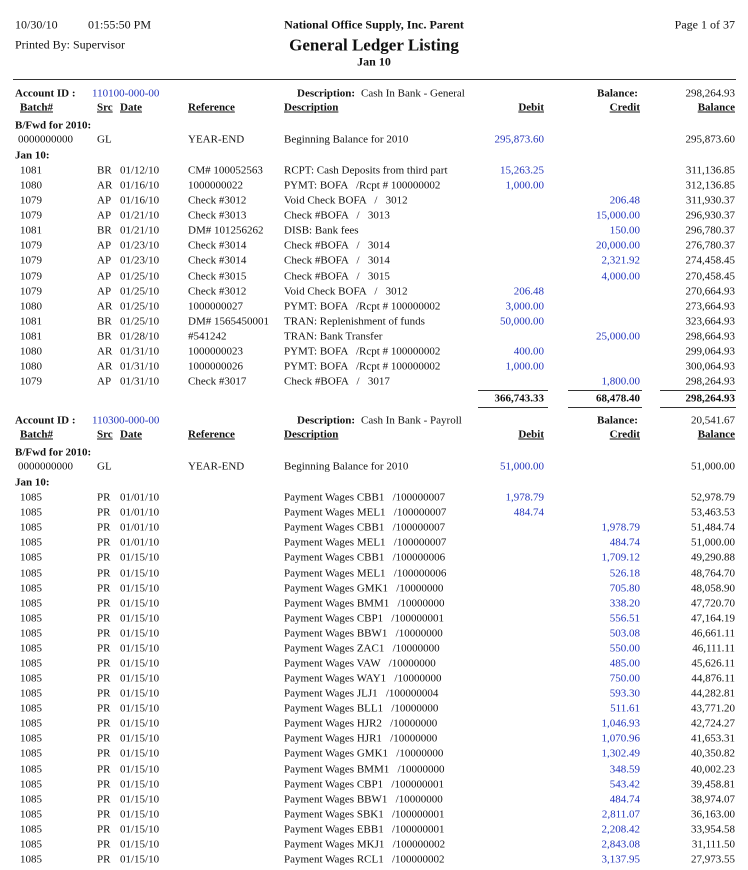 This screenshot has height=870, width=748. What do you see at coordinates (710, 291) in the screenshot?
I see `balance-cell: 270,664.93` at bounding box center [710, 291].